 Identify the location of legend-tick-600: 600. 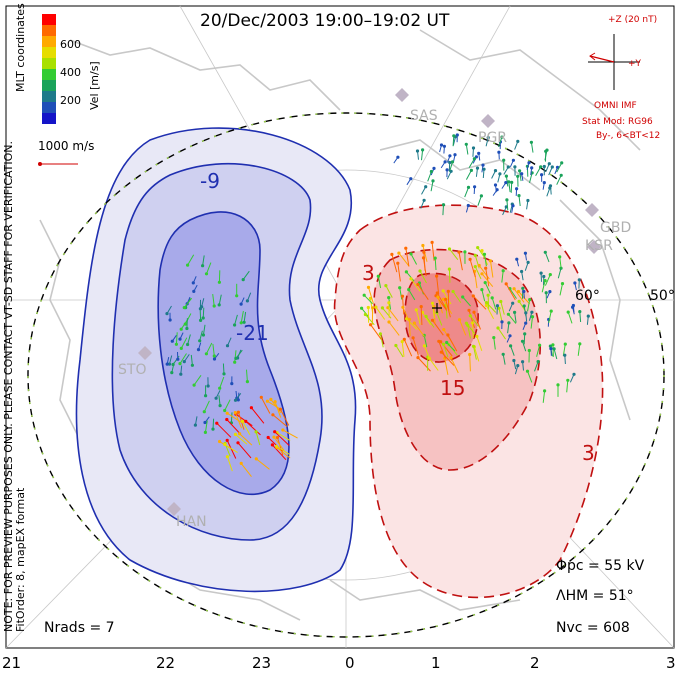
(70, 44).